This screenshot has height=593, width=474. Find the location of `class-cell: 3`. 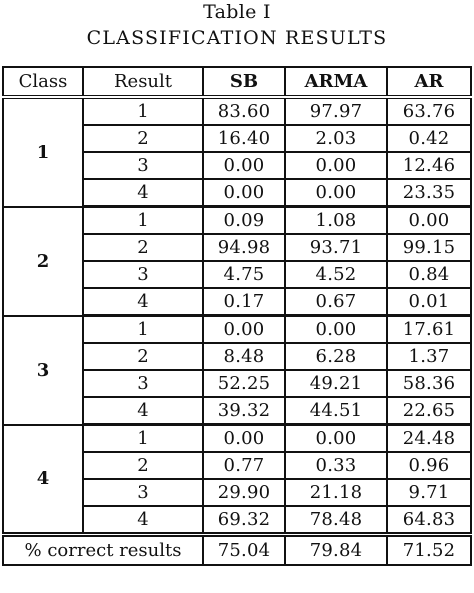

class-cell: 3 is located at coordinates (43, 370).